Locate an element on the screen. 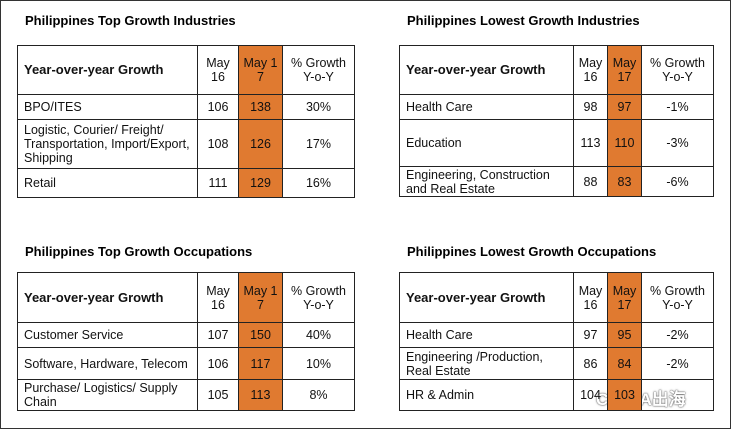 The width and height of the screenshot is (731, 429). cell: -1% is located at coordinates (677, 107).